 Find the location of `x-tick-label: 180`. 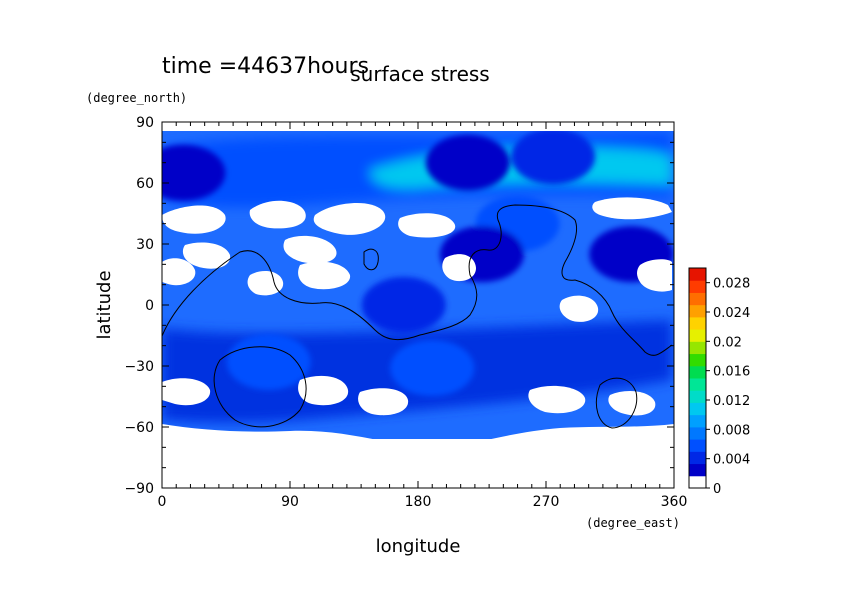

x-tick-label: 180 is located at coordinates (418, 502).